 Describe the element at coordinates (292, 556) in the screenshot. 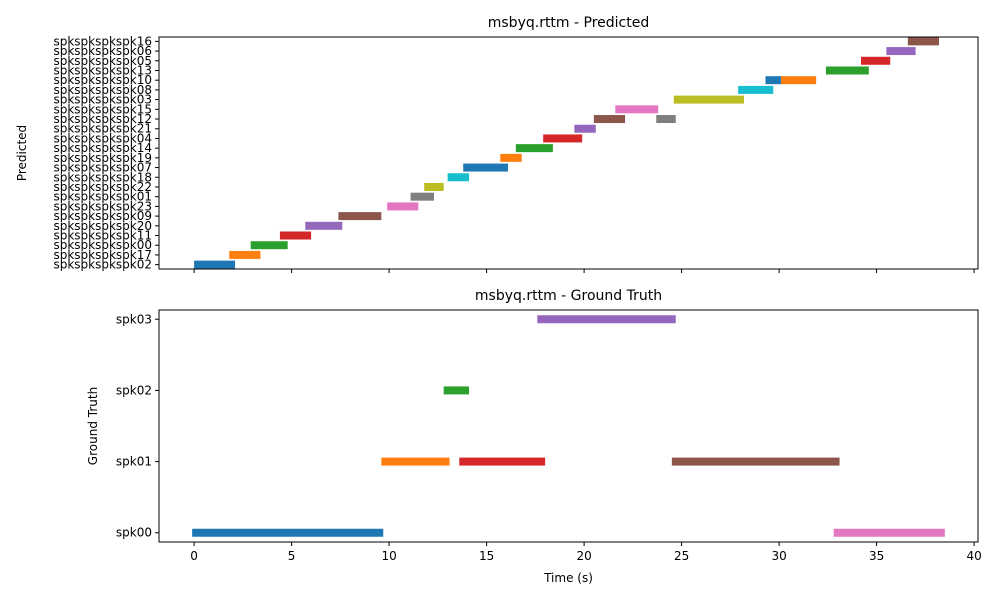

I see `gt-xtick-label: 5` at that location.